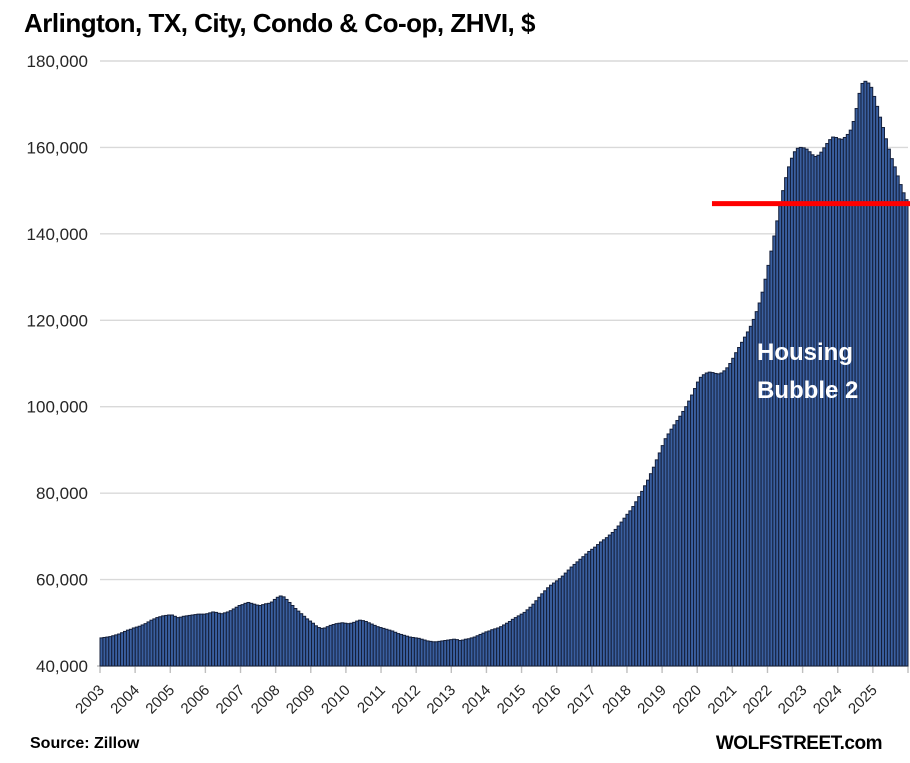 The image size is (910, 763). Describe the element at coordinates (57, 320) in the screenshot. I see `y-tick-label: 120,000` at that location.